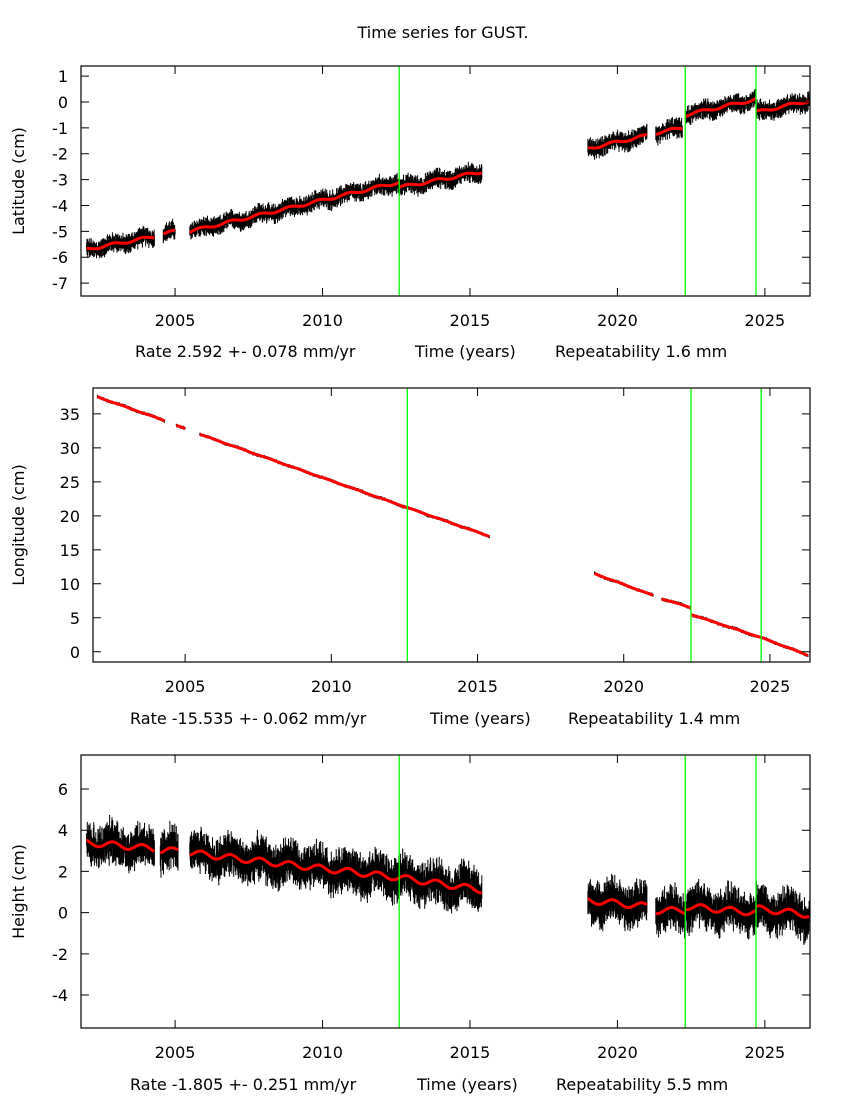 The height and width of the screenshot is (1100, 850). Describe the element at coordinates (248, 718) in the screenshot. I see `rate-label: Rate -15.535 +- 0.062 mm/yr` at that location.